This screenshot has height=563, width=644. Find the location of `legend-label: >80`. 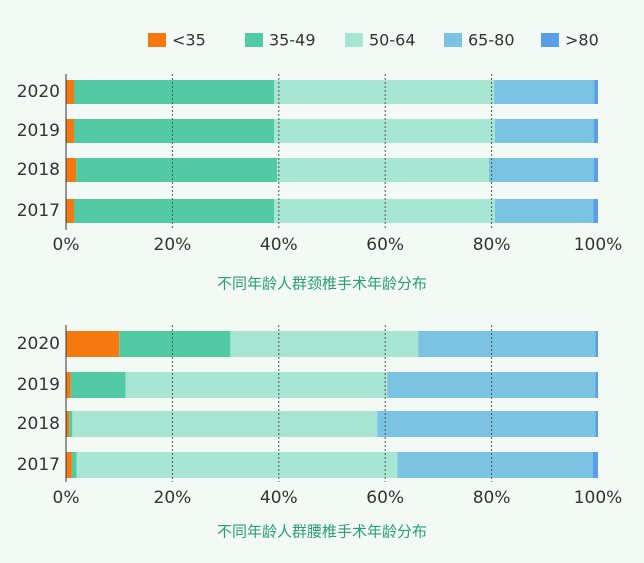

legend-label: >80 is located at coordinates (582, 40).